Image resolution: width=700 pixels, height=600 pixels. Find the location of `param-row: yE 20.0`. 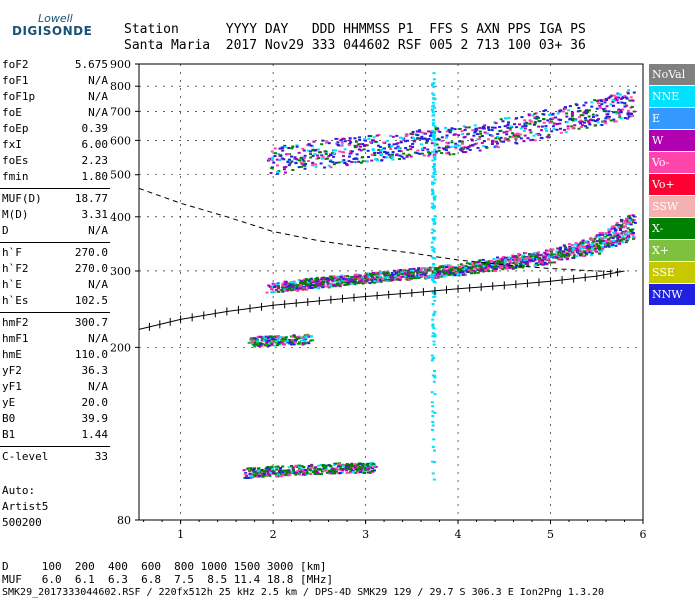

param-row: yE 20.0 is located at coordinates (55, 404).